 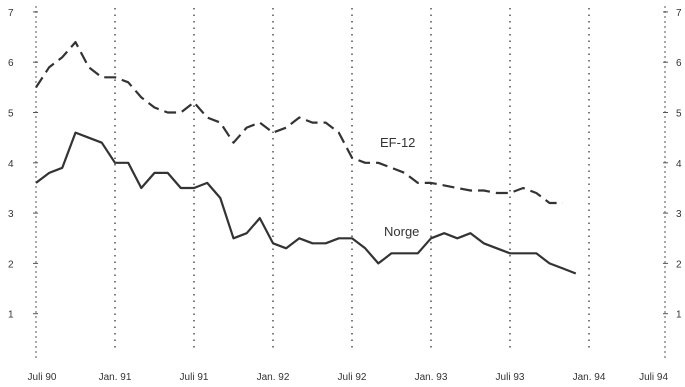 I want to click on y-tick-label: 2, so click(x=11, y=264).